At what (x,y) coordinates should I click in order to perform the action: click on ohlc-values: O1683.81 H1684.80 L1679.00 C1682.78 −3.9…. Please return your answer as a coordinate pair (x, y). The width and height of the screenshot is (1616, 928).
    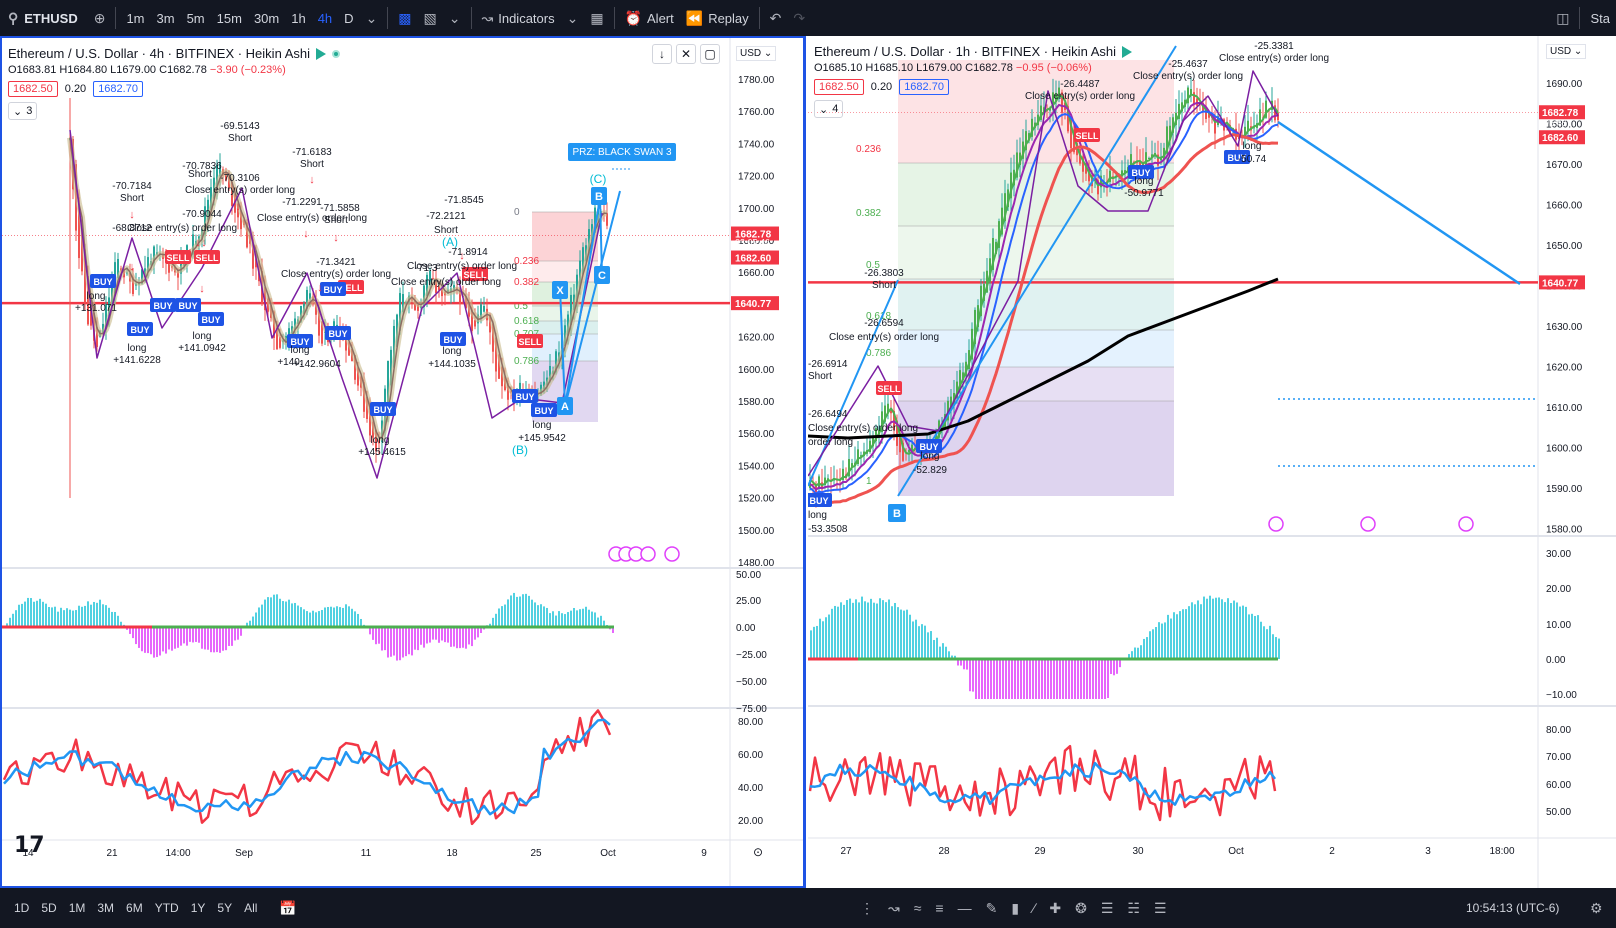
    Looking at the image, I should click on (174, 70).